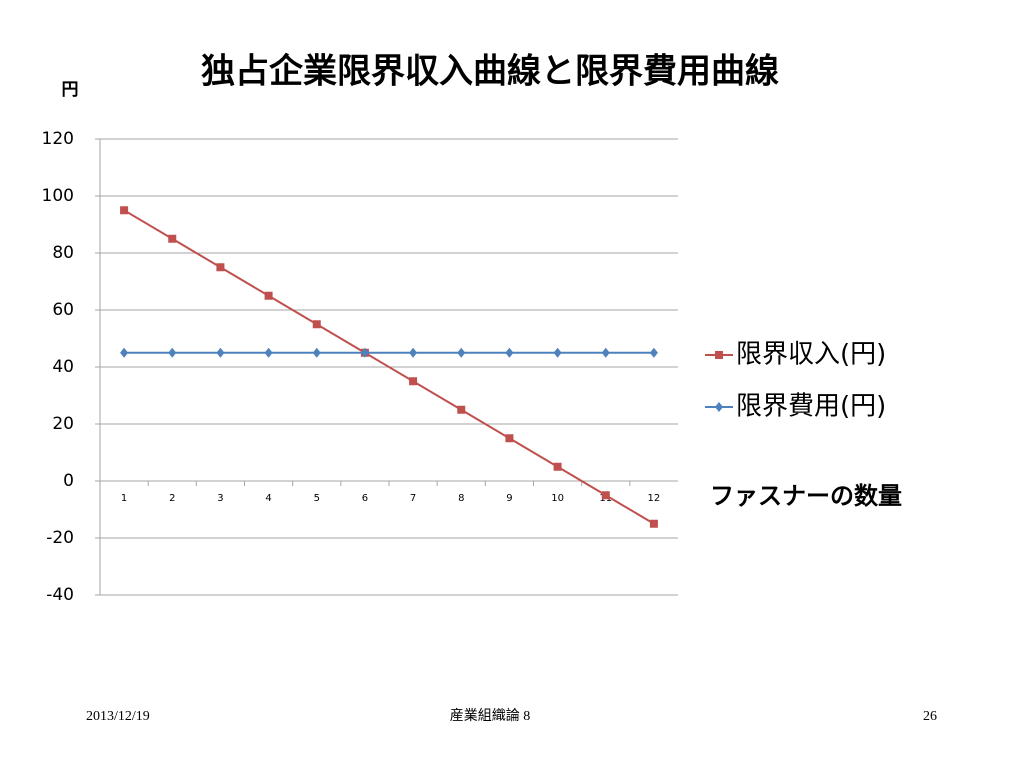  Describe the element at coordinates (60, 538) in the screenshot. I see `y-tick-label: -20` at that location.